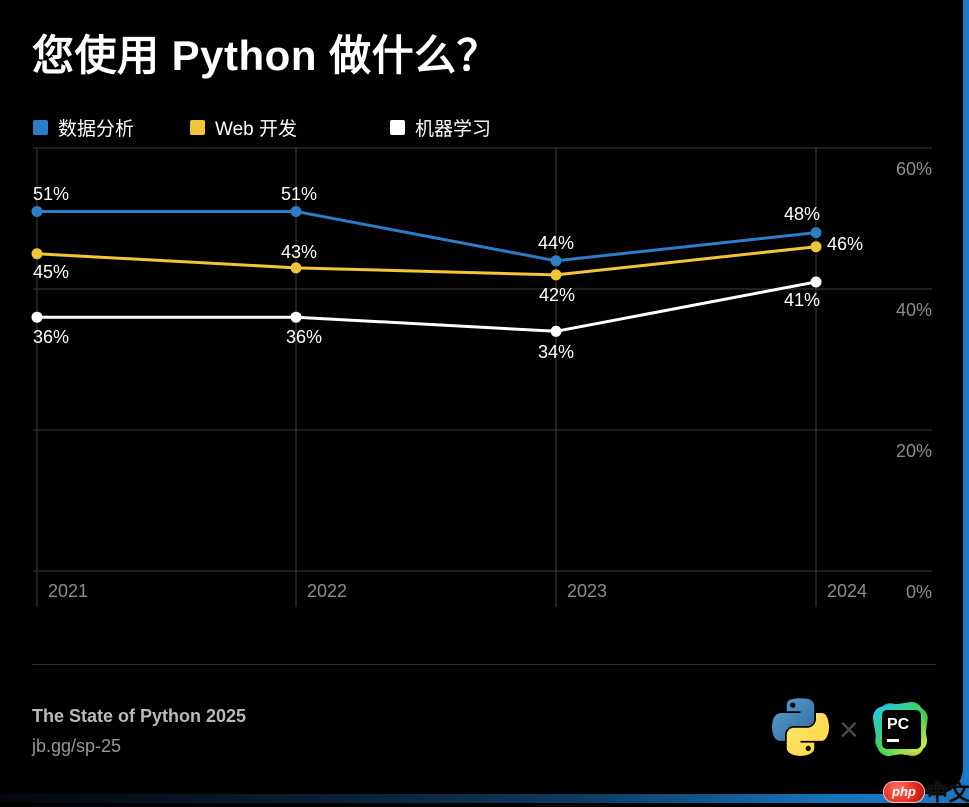 This screenshot has height=807, width=969. What do you see at coordinates (327, 591) in the screenshot?
I see `x-axis-tick-label: 2022` at bounding box center [327, 591].